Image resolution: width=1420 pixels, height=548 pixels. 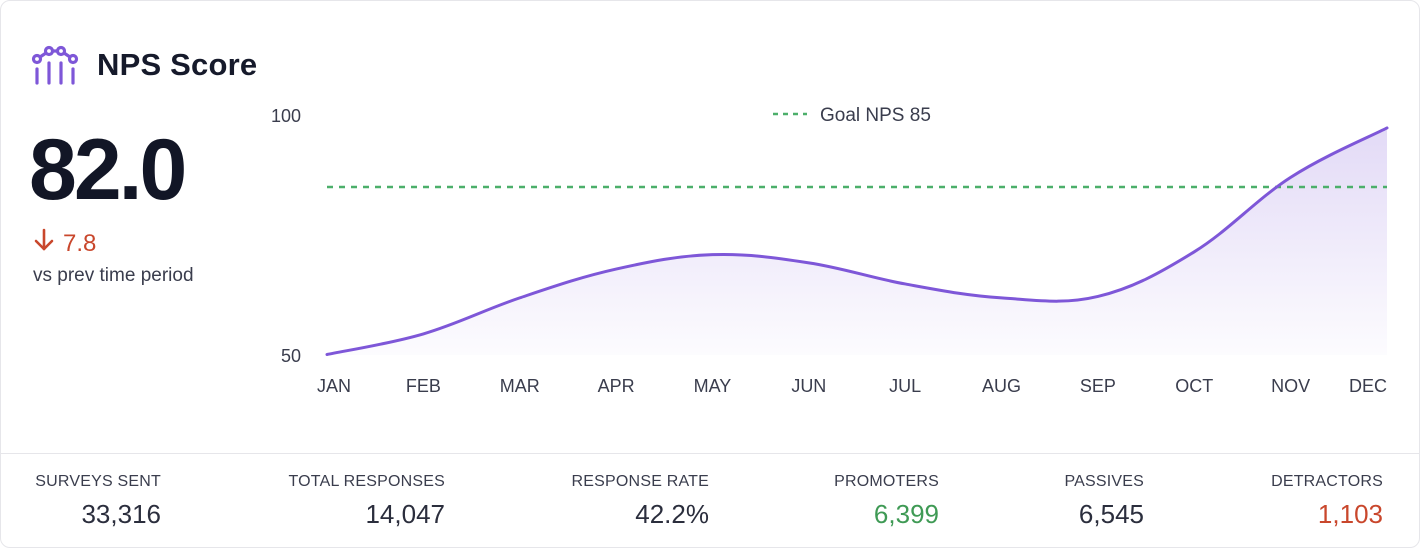 What do you see at coordinates (1290, 386) in the screenshot?
I see `x-tick-label: NOV` at bounding box center [1290, 386].